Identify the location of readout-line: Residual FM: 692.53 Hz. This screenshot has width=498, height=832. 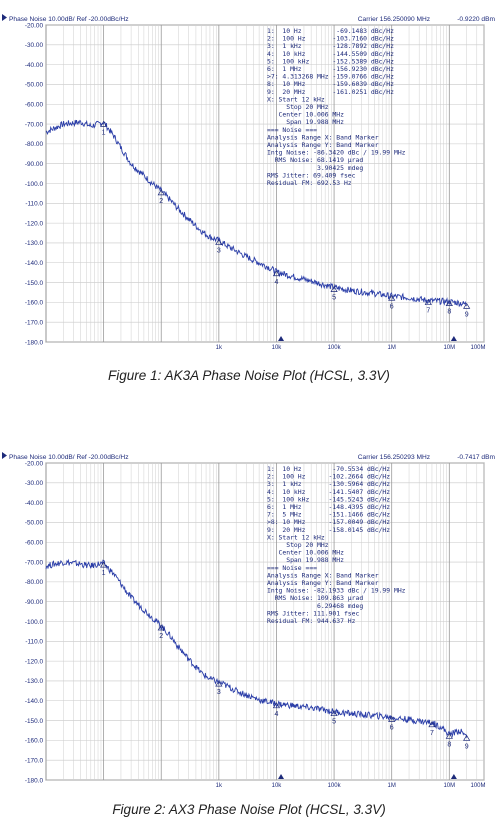
(309, 183).